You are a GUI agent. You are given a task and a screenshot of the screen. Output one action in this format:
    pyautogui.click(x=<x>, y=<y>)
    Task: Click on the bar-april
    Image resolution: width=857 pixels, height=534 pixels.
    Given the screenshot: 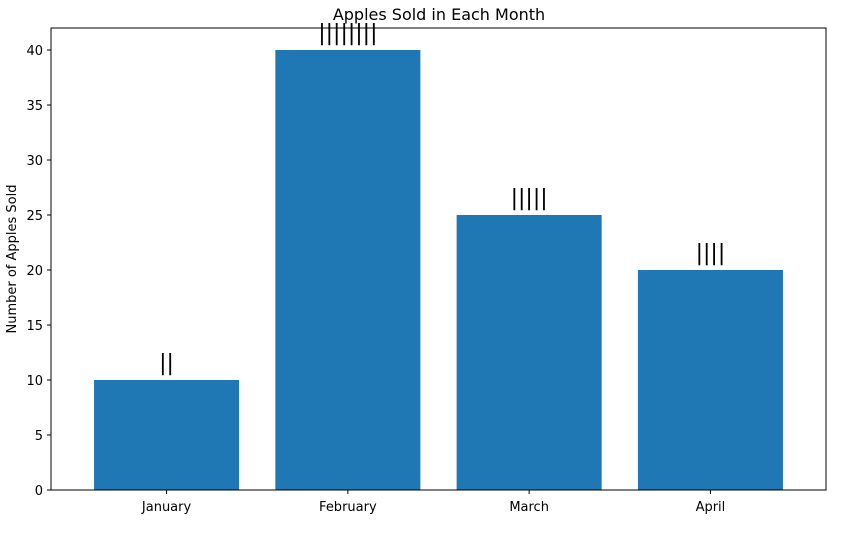 What is the action you would take?
    pyautogui.click(x=710, y=380)
    